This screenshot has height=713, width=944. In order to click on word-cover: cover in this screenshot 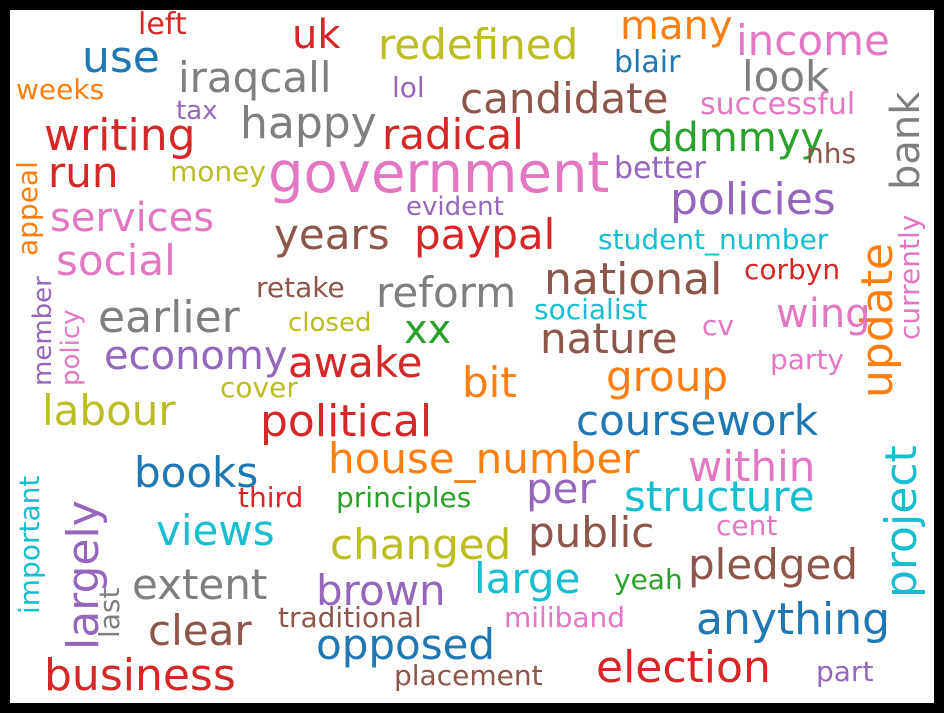, I will do `click(259, 387)`.